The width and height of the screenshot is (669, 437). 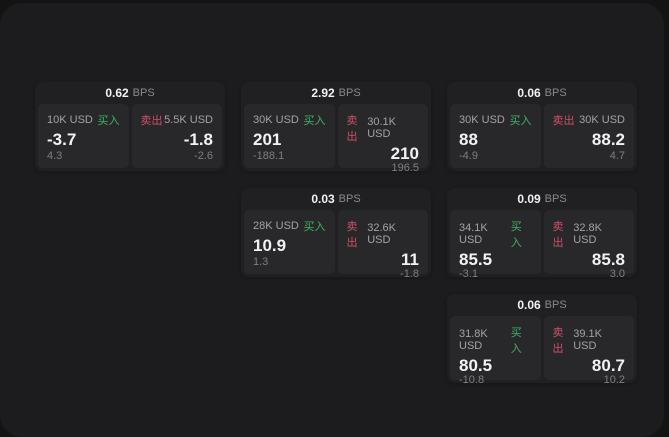 What do you see at coordinates (588, 136) in the screenshot?
I see `sell-tile: 卖出 30K USD 88.2 4.7` at bounding box center [588, 136].